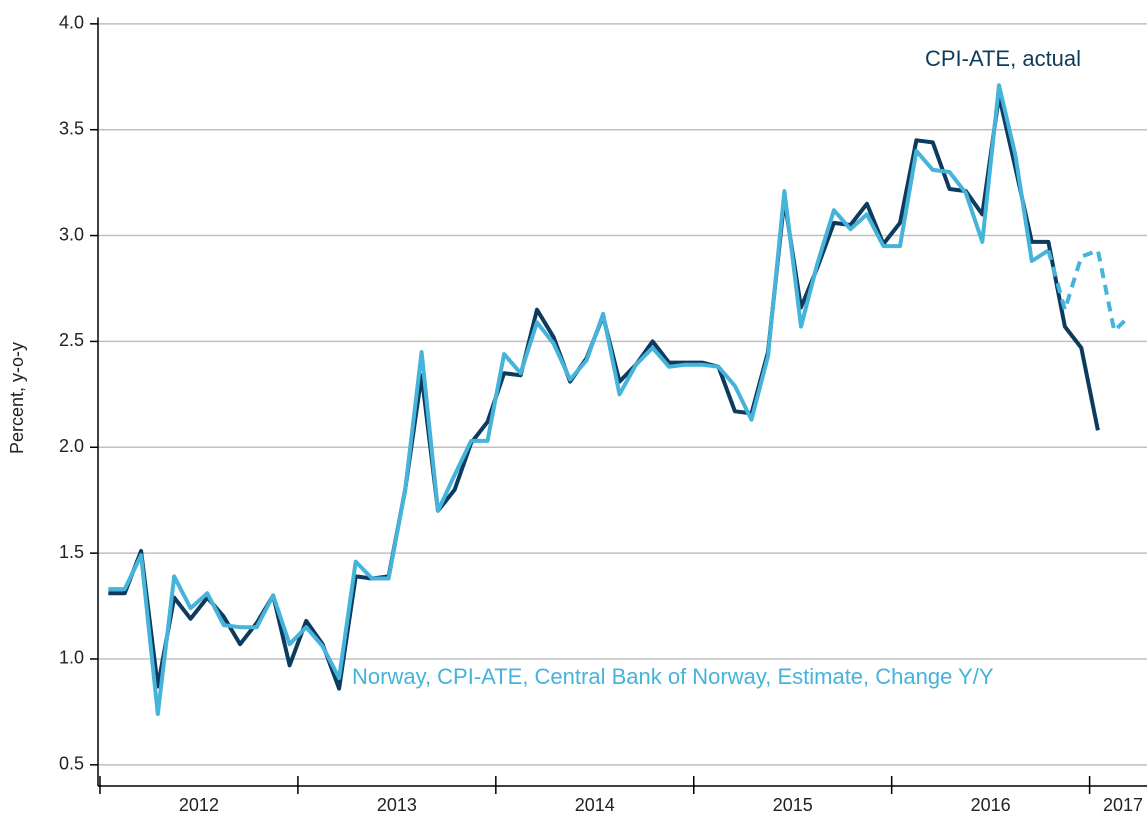  What do you see at coordinates (1003, 58) in the screenshot?
I see `series-label: CPI-ATE, actual` at bounding box center [1003, 58].